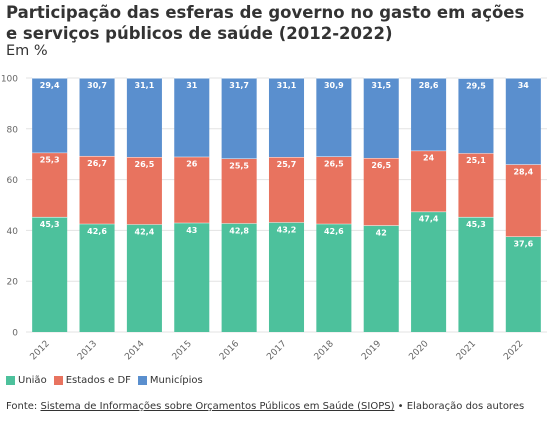  I want to click on source-prefix: Fonte:, so click(23, 406).